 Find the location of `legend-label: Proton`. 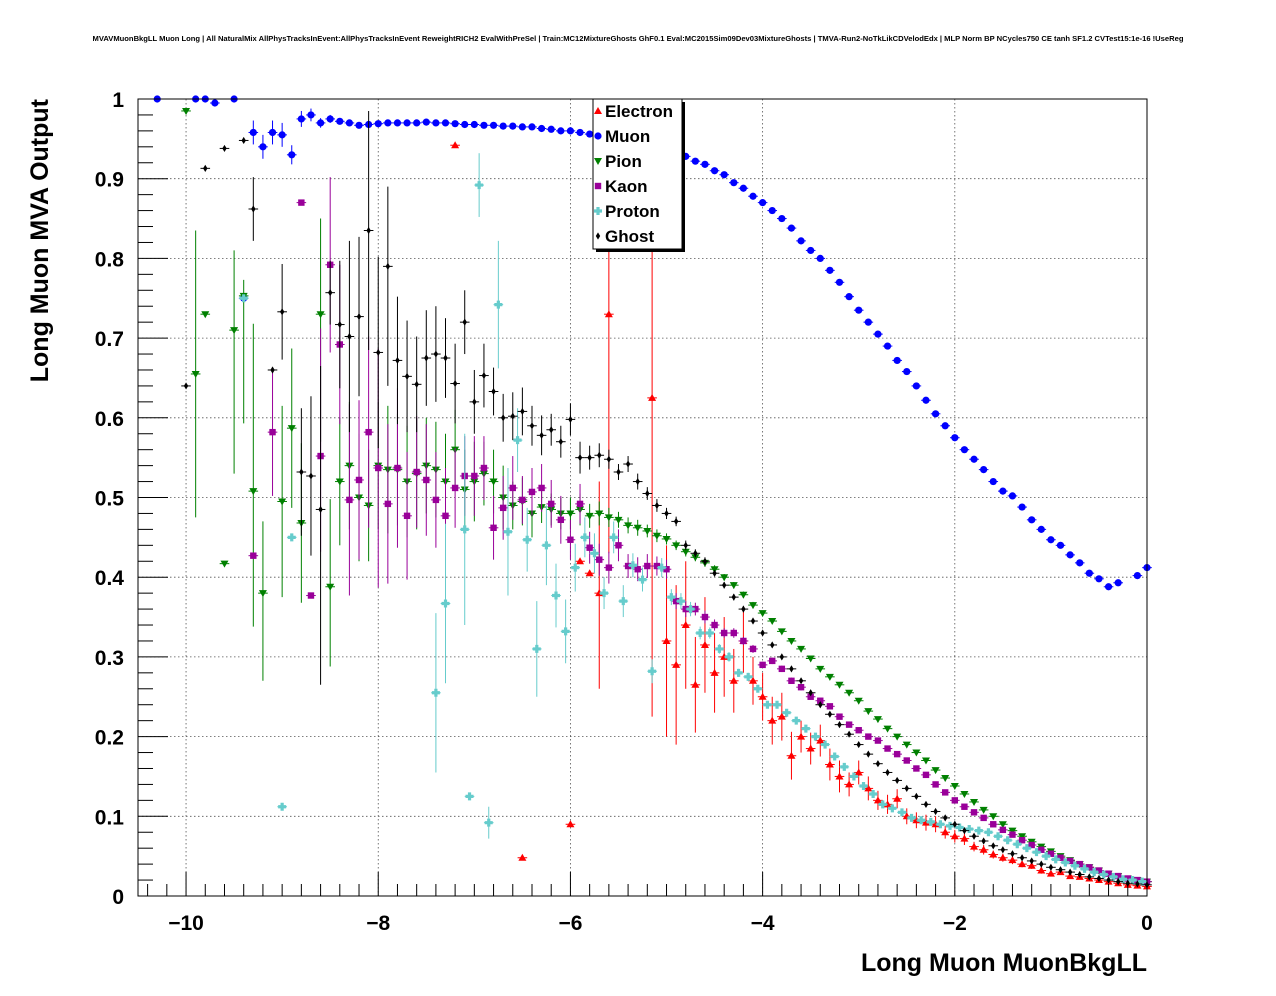

legend-label: Proton is located at coordinates (632, 211).